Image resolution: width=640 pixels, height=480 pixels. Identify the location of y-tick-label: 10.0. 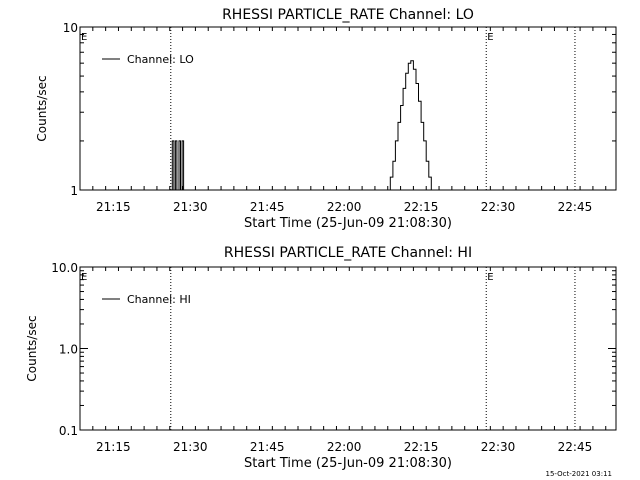
(64, 268).